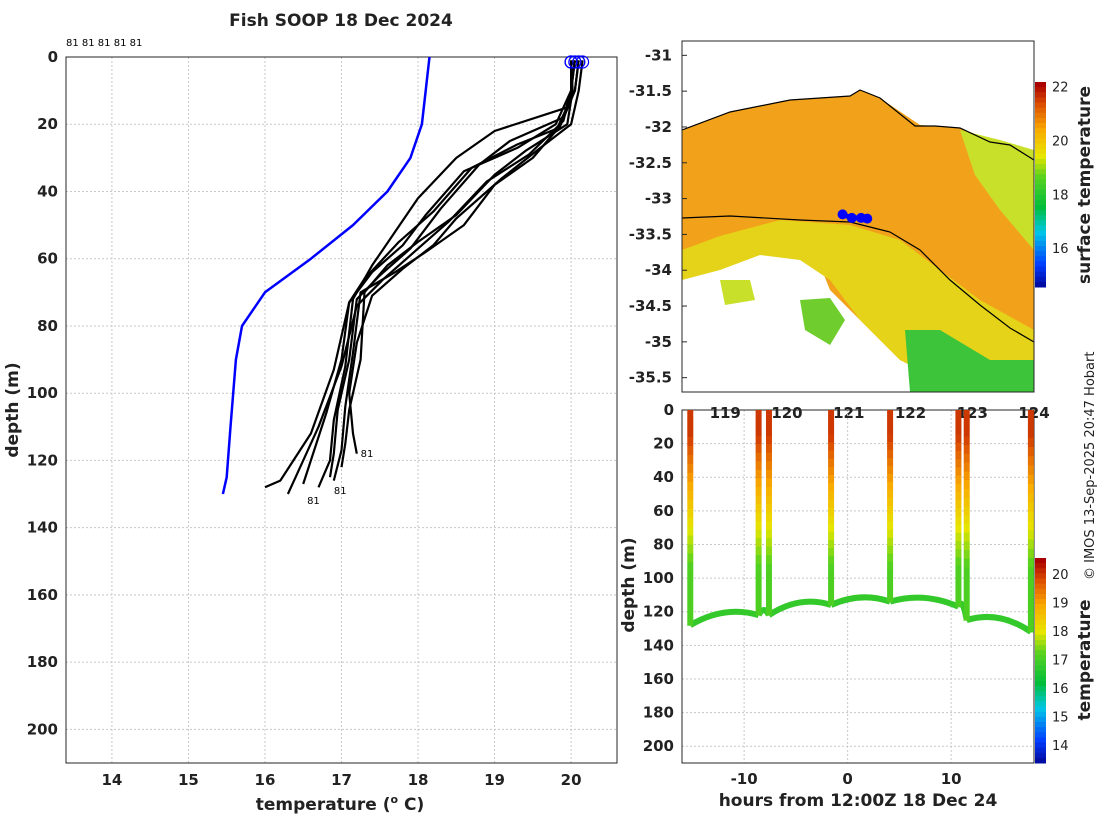 This screenshot has width=1100, height=820. I want to click on section-y-tick-label: 120, so click(658, 612).